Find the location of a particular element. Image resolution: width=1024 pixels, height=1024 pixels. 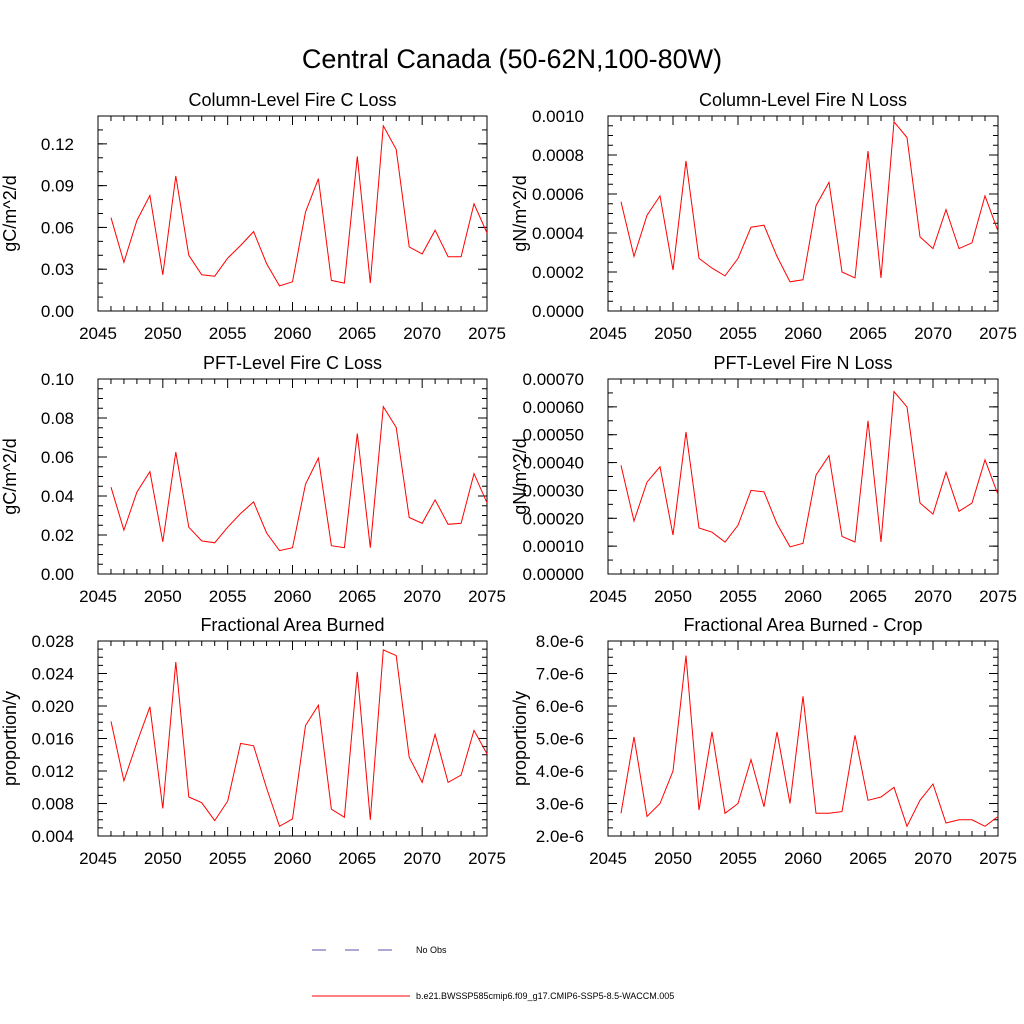

y-tick-label: 0.0004 is located at coordinates (558, 233).